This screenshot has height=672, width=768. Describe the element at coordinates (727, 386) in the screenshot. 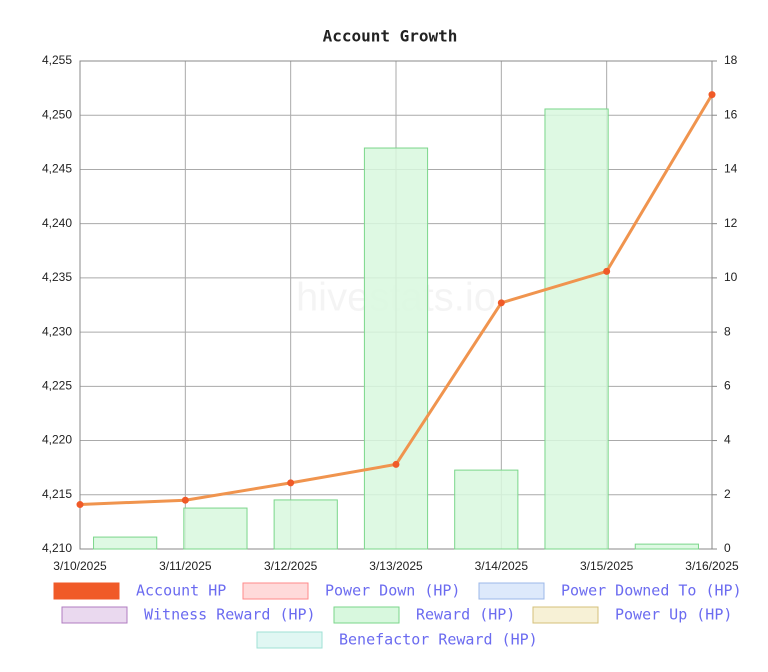

I see `y2-tick-label: 6` at that location.